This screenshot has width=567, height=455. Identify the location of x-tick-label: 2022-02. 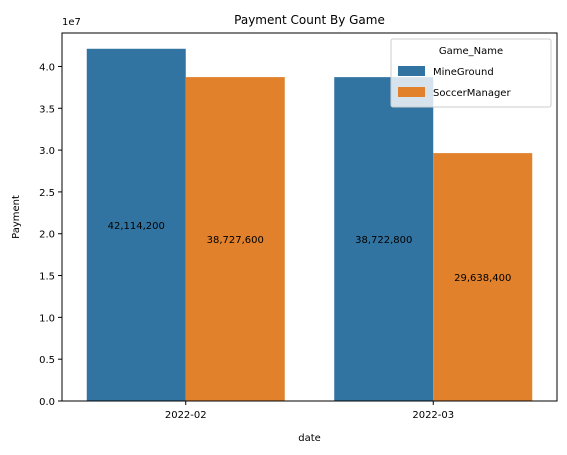
(186, 415).